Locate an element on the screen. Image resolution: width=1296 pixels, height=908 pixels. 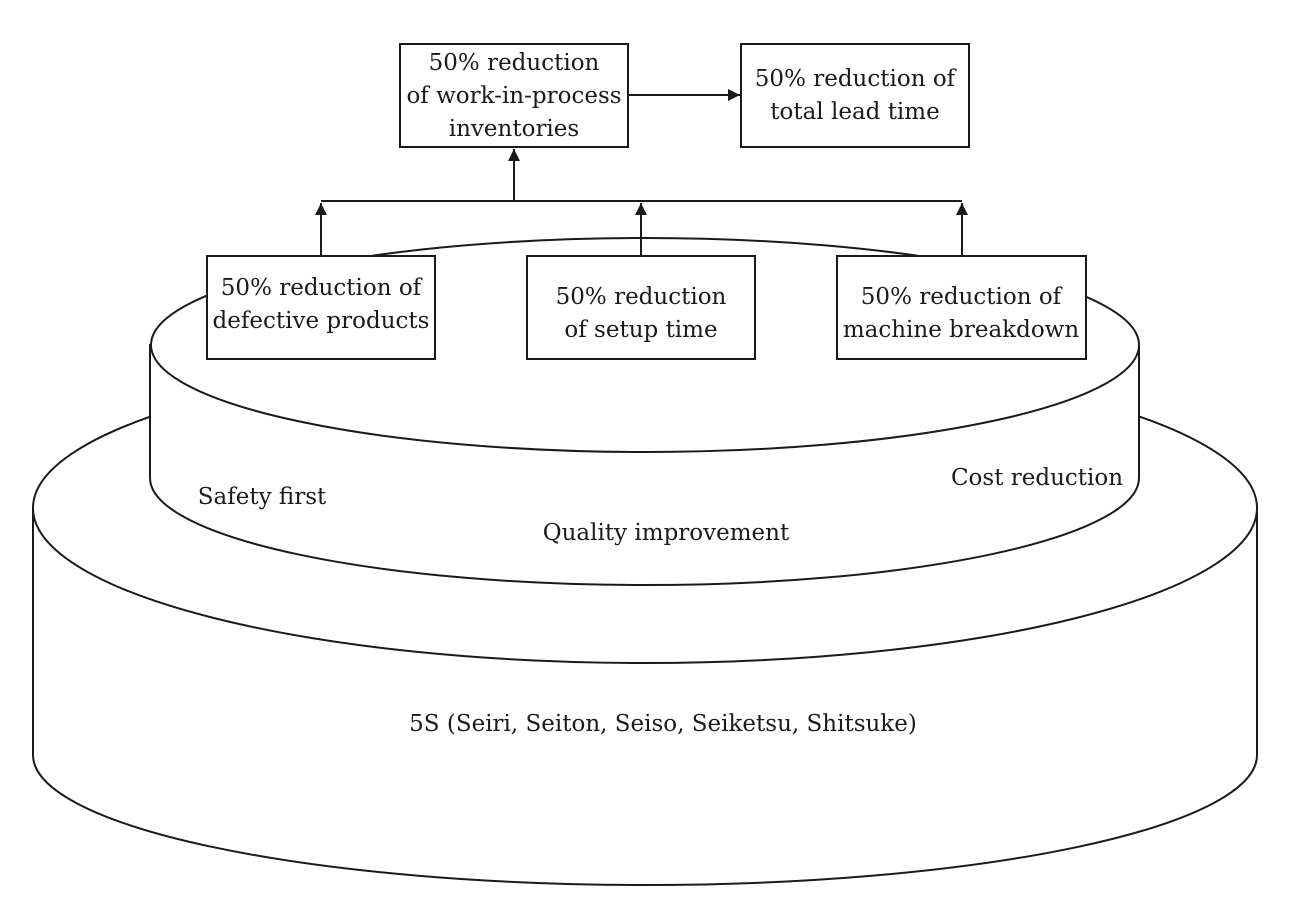
box-wip-line-1: 50% reduction is located at coordinates (514, 63).